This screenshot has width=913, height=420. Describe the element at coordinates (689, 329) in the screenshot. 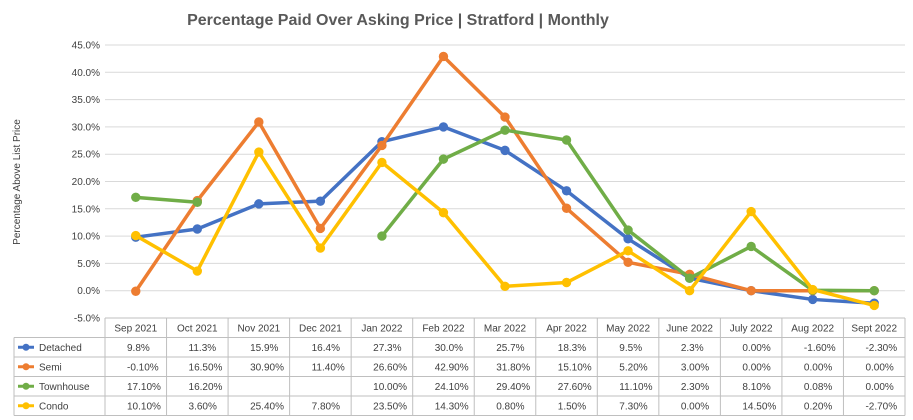

I see `category-label: June 2022` at that location.